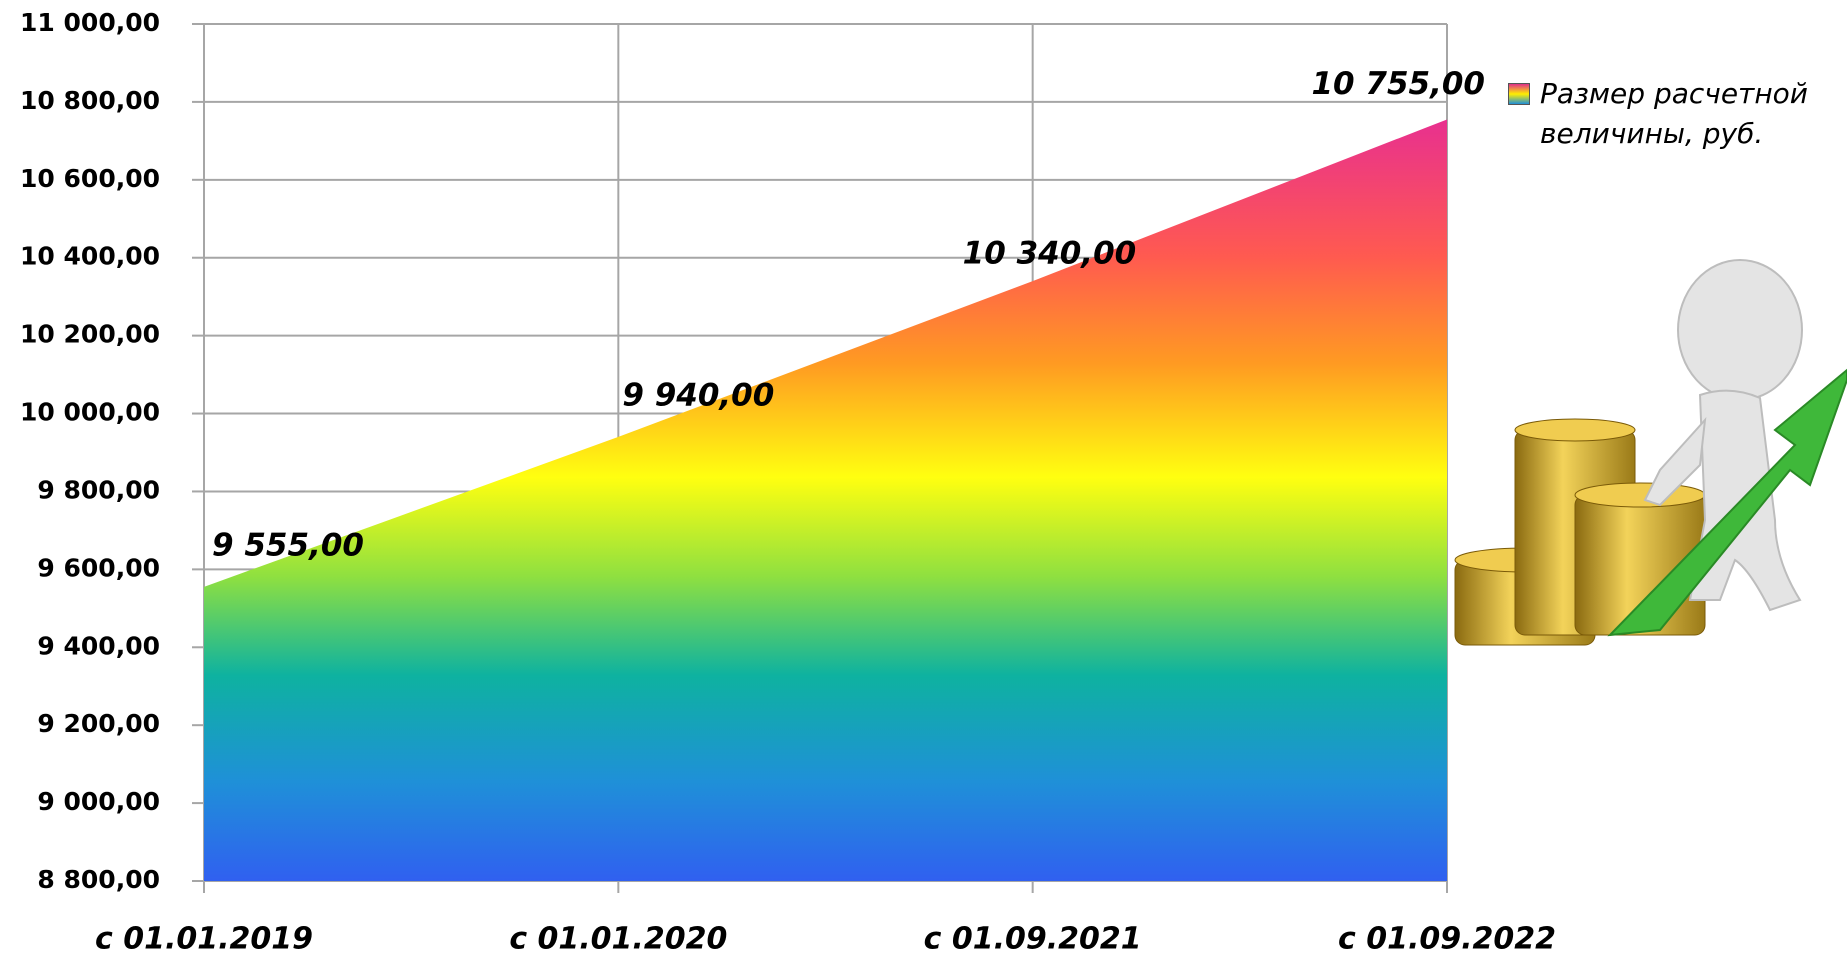  Describe the element at coordinates (204, 939) in the screenshot. I see `x-tick-label: с 01.01.2019` at that location.